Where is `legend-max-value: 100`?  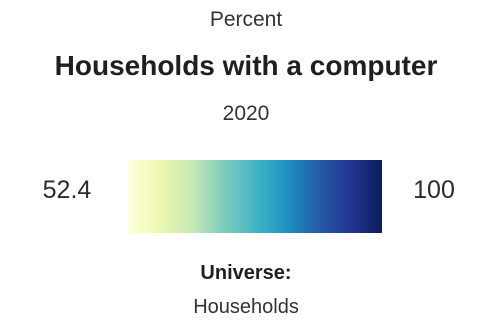 legend-max-value: 100 is located at coordinates (434, 190).